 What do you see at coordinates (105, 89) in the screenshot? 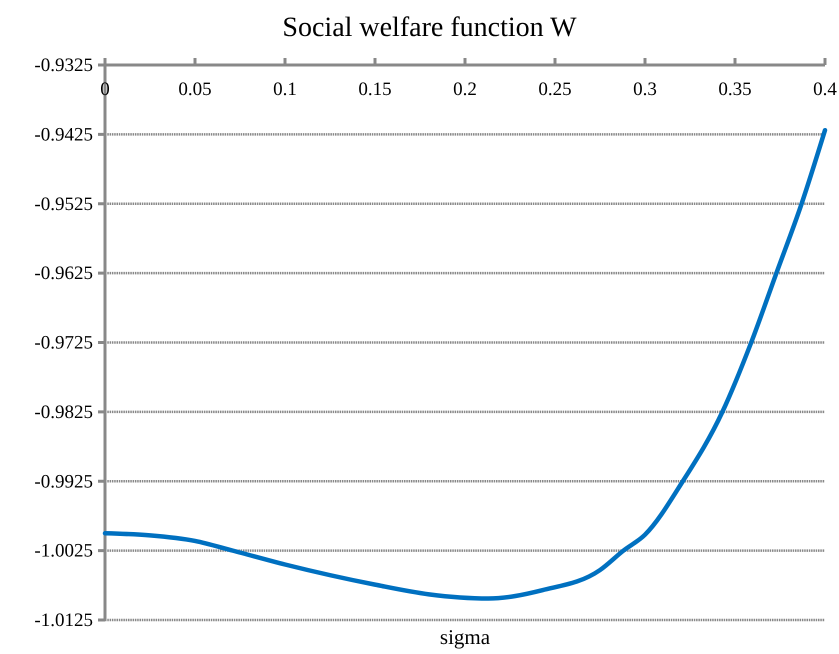
I see `x-tick-label: 0` at bounding box center [105, 89].